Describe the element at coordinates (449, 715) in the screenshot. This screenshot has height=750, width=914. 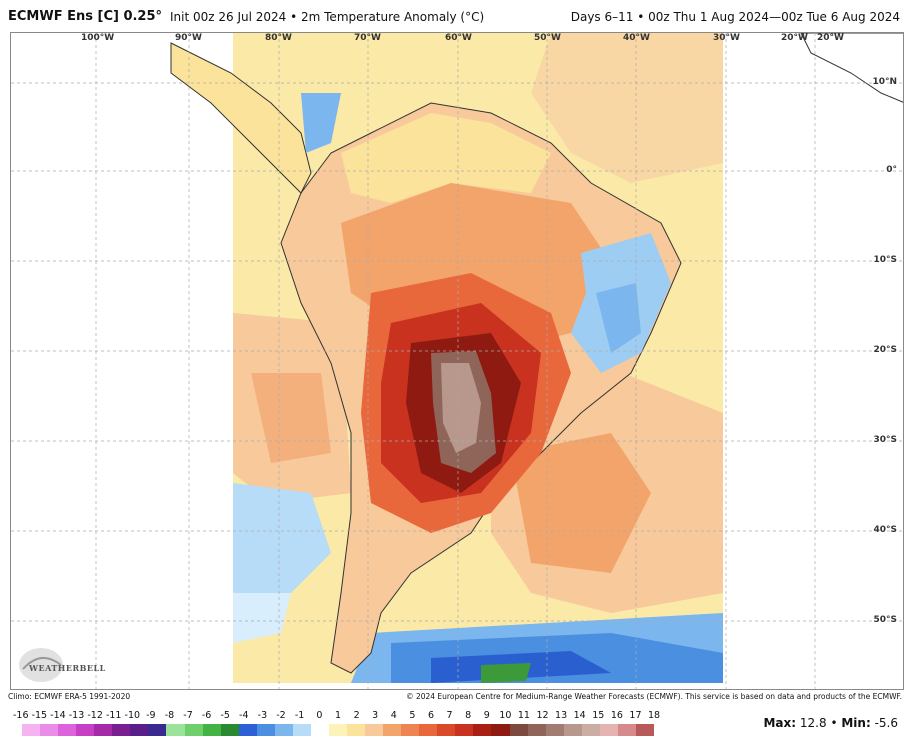
I see `colorbar-tick-label: 7` at that location.